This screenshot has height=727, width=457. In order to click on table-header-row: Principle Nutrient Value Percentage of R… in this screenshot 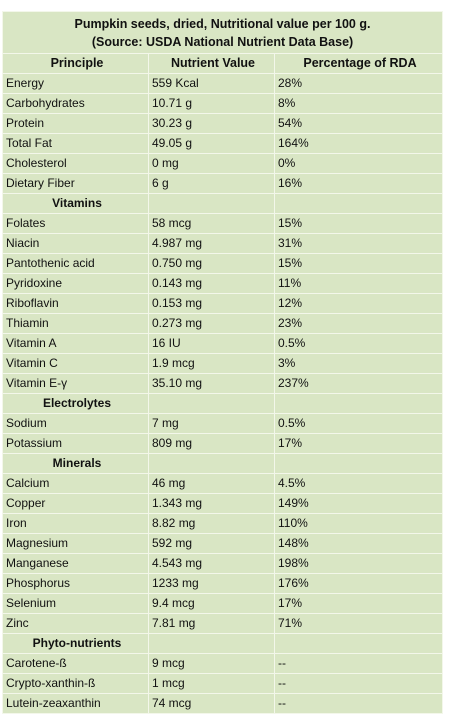, I will do `click(223, 63)`.